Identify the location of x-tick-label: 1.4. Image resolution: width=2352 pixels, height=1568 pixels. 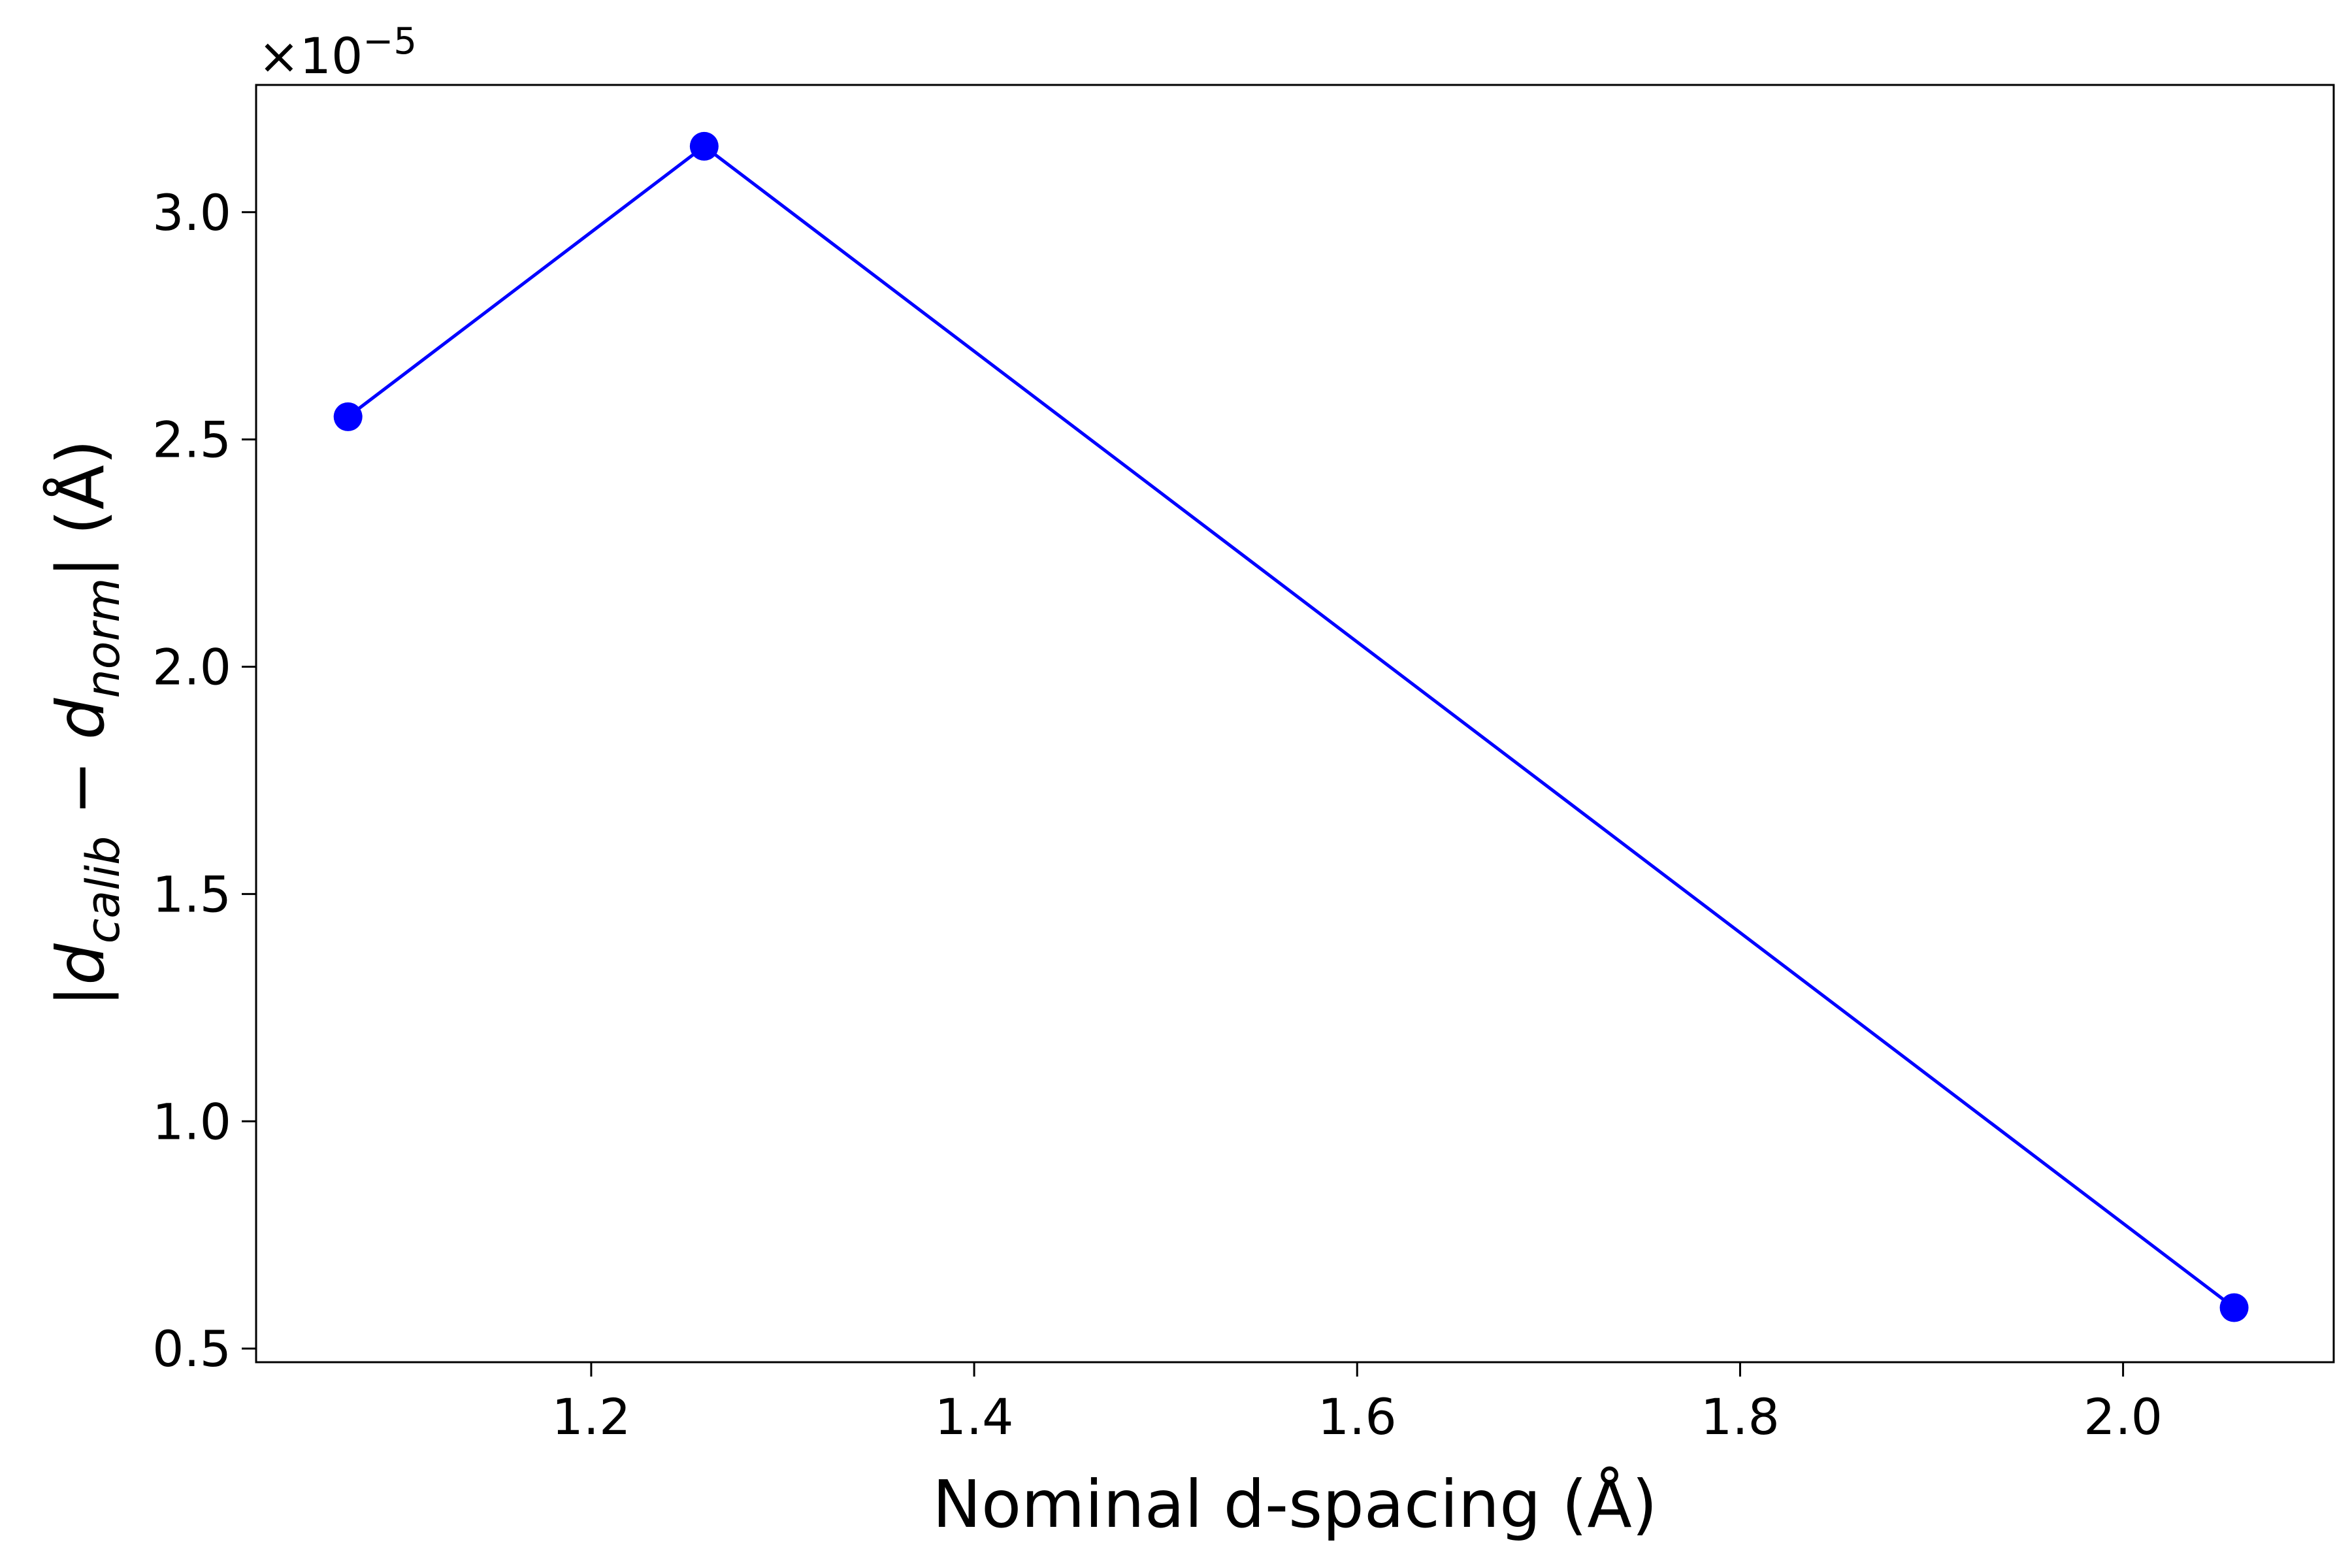
(974, 1417).